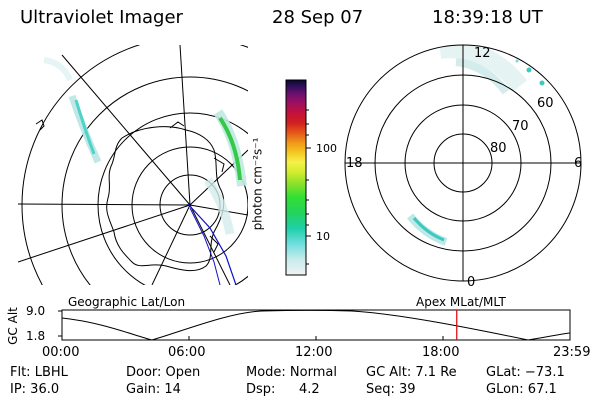  I want to click on mlt-label-6: 6, so click(578, 163).